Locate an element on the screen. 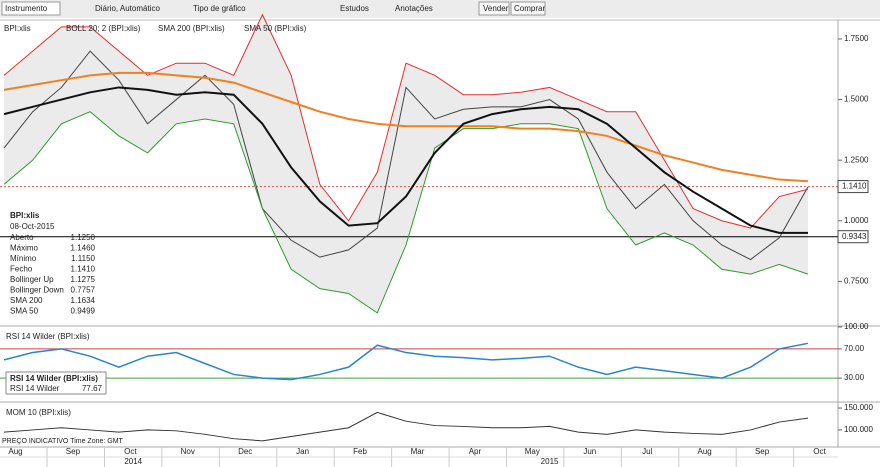  y-tick-label: 1.5000 is located at coordinates (856, 99).